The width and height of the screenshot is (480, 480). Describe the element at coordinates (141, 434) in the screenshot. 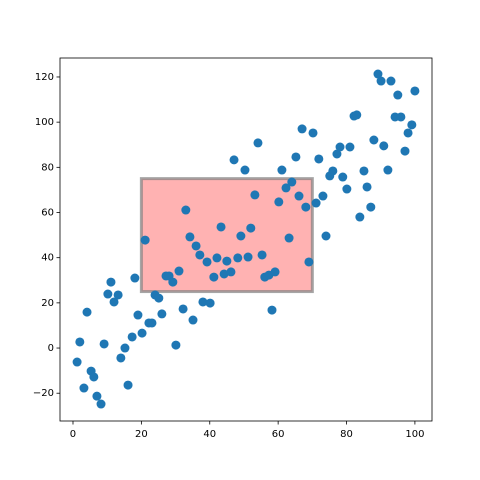

I see `x-tick-label: 20` at that location.